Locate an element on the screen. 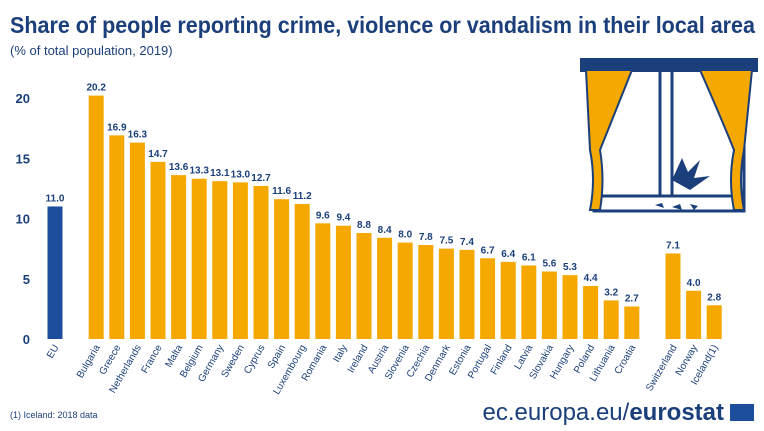 The width and height of the screenshot is (764, 431). value-label: 11.0 is located at coordinates (55, 198).